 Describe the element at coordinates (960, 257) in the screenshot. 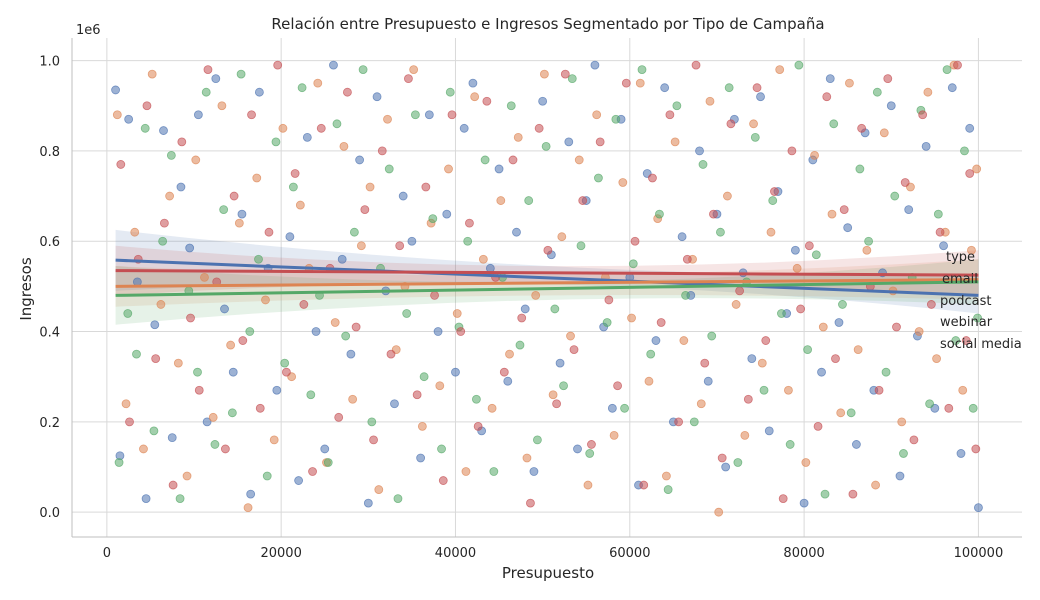

I see `legend-title: type` at that location.